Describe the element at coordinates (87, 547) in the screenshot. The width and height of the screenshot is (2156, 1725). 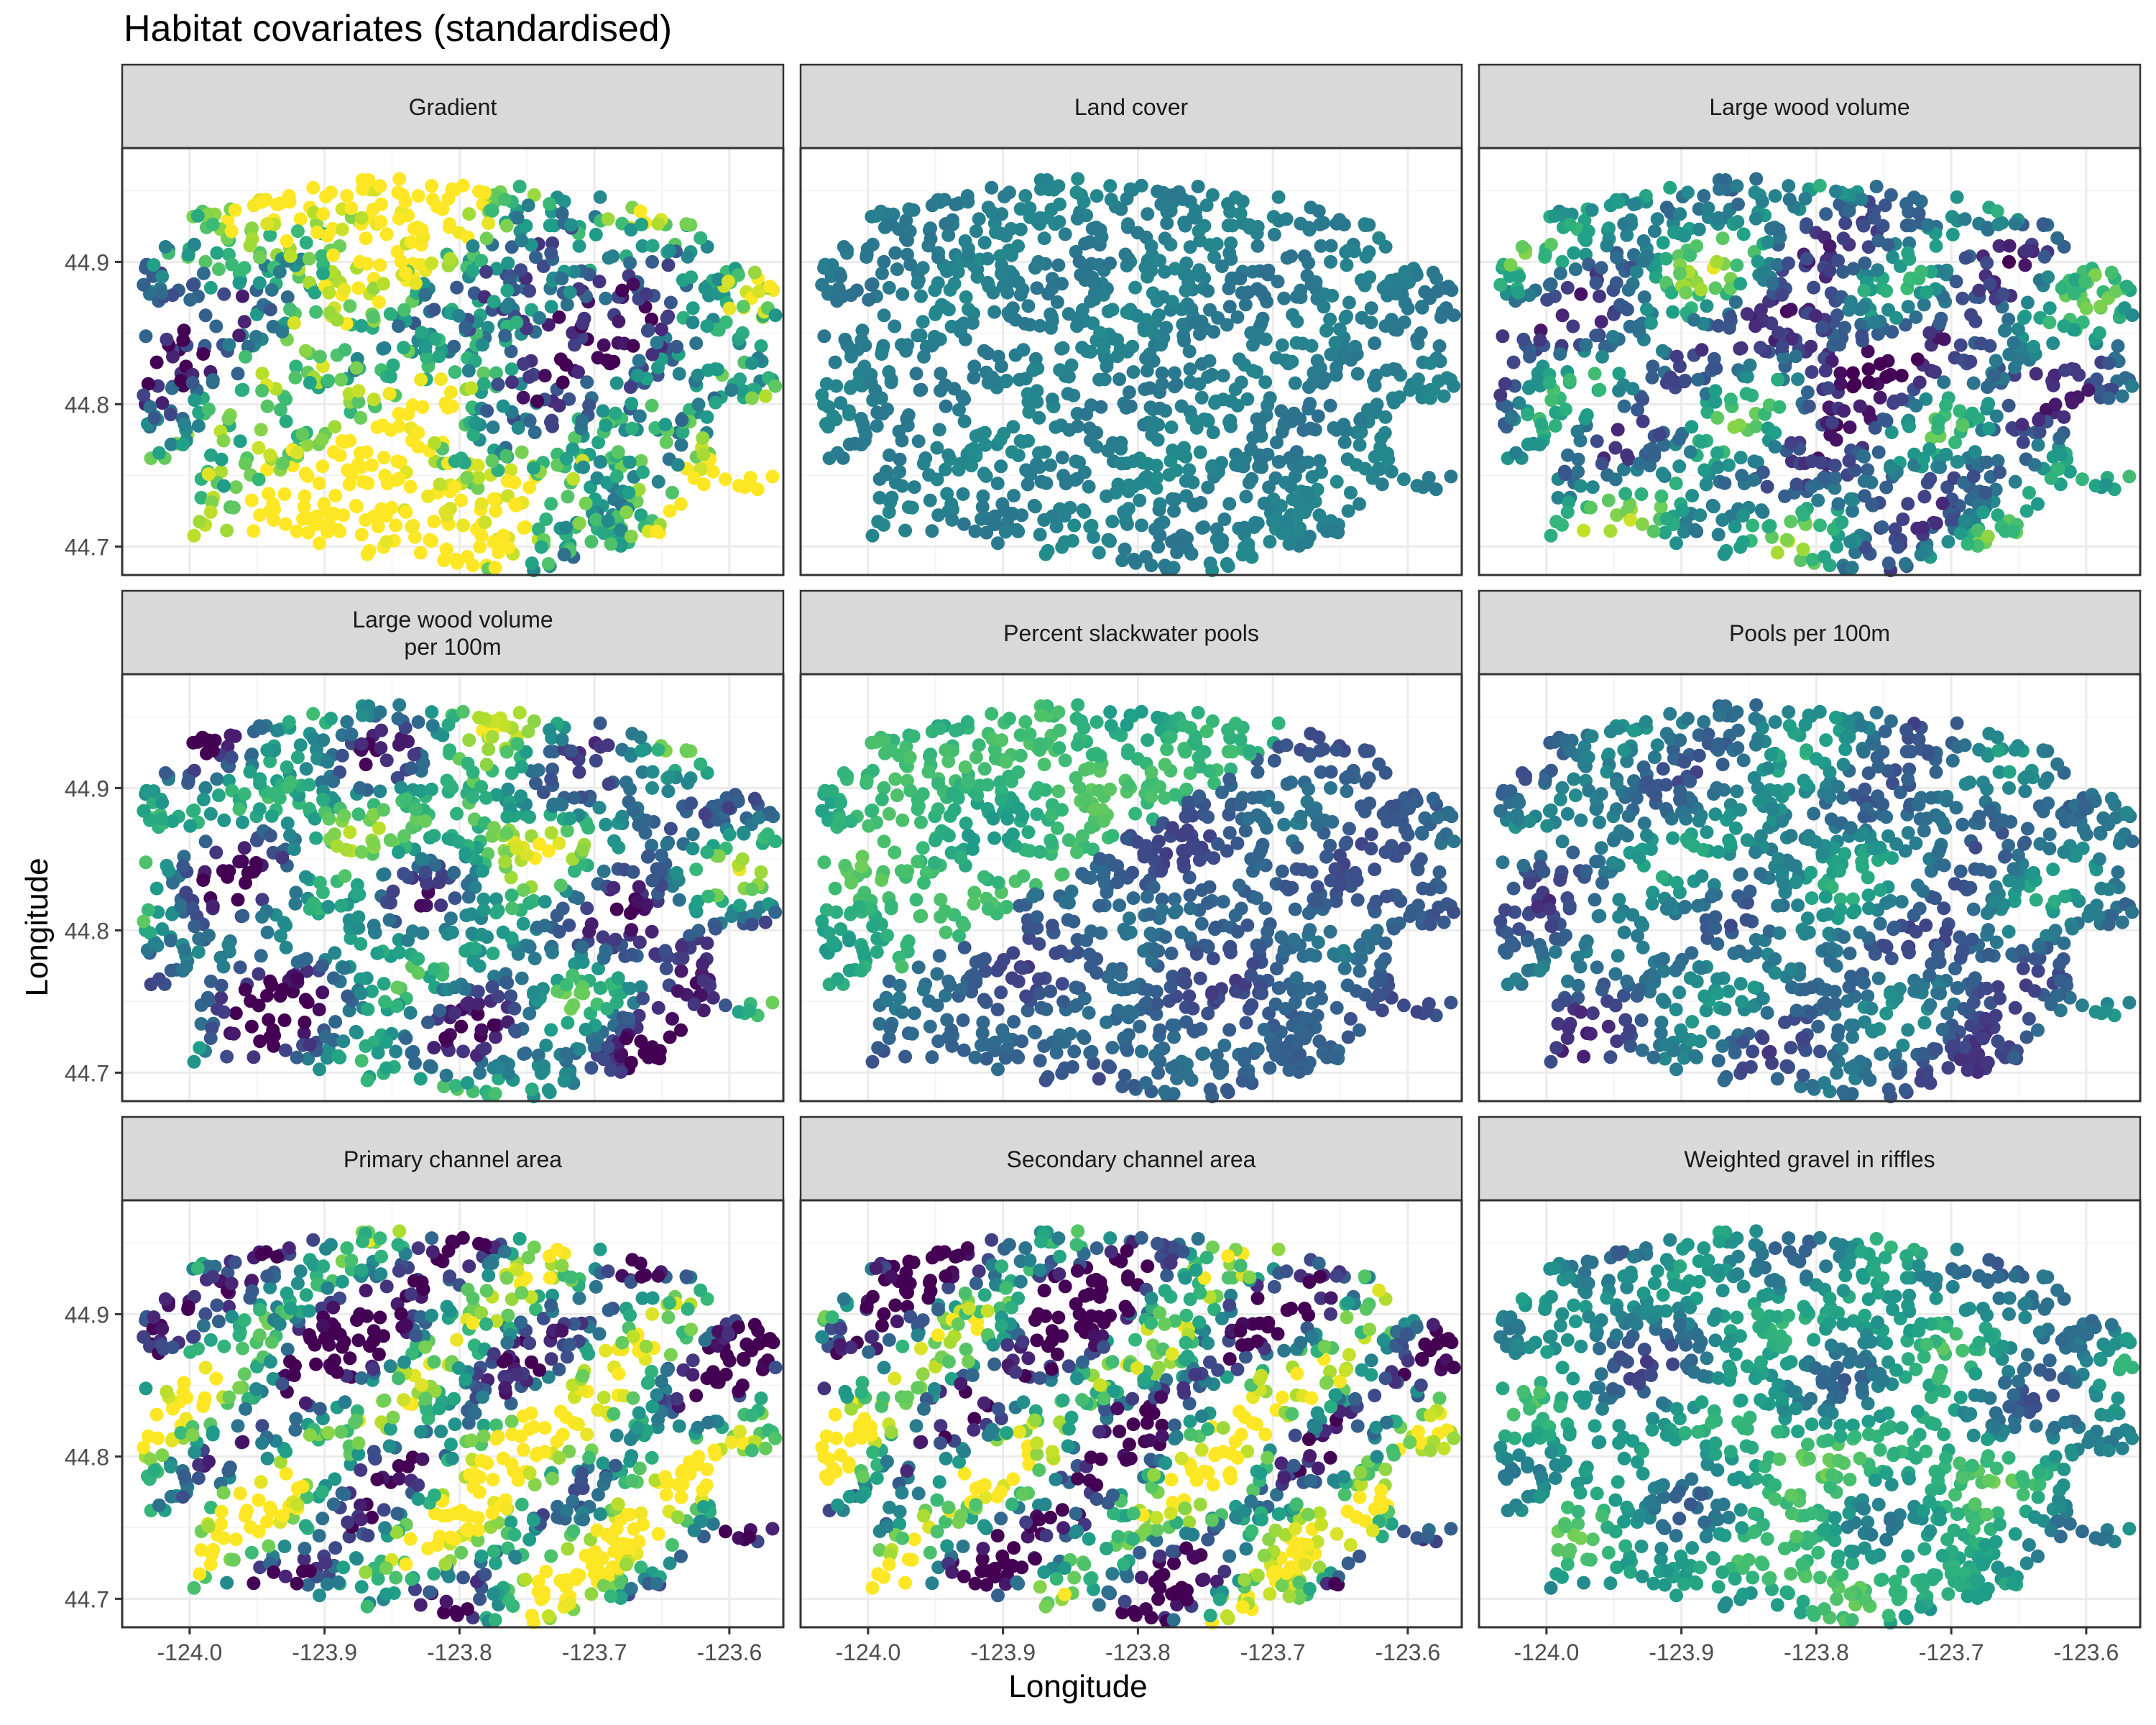
I see `y-tick-label: 44.7` at that location.